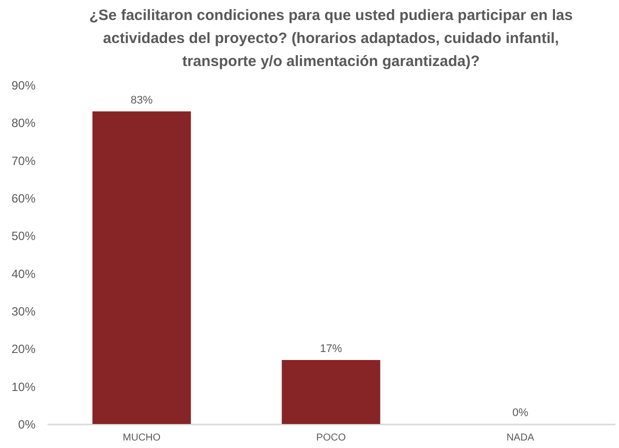 The image size is (619, 448). Describe the element at coordinates (141, 438) in the screenshot. I see `x-tick-label: MUCHO` at that location.